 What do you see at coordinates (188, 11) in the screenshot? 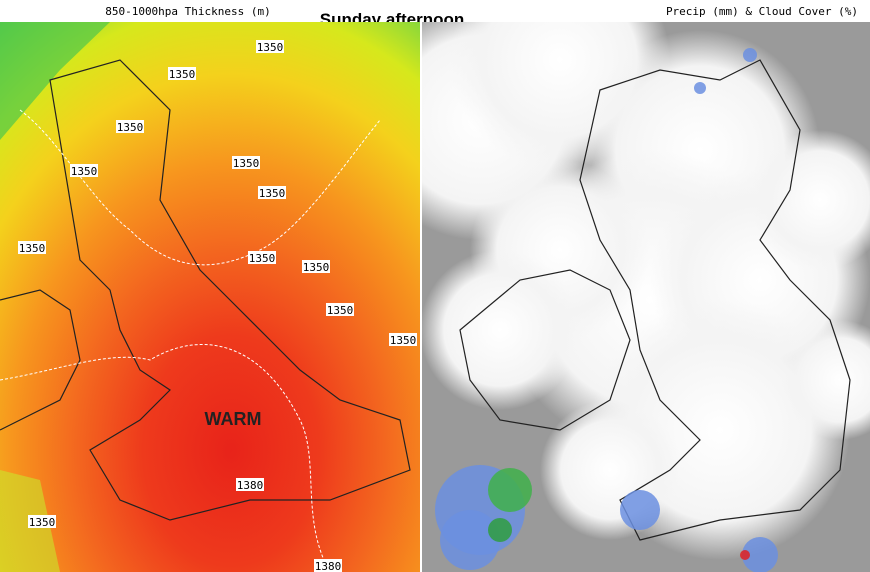
I see `left-panel-title: 850-1000hpa Thickness (m)` at bounding box center [188, 11].